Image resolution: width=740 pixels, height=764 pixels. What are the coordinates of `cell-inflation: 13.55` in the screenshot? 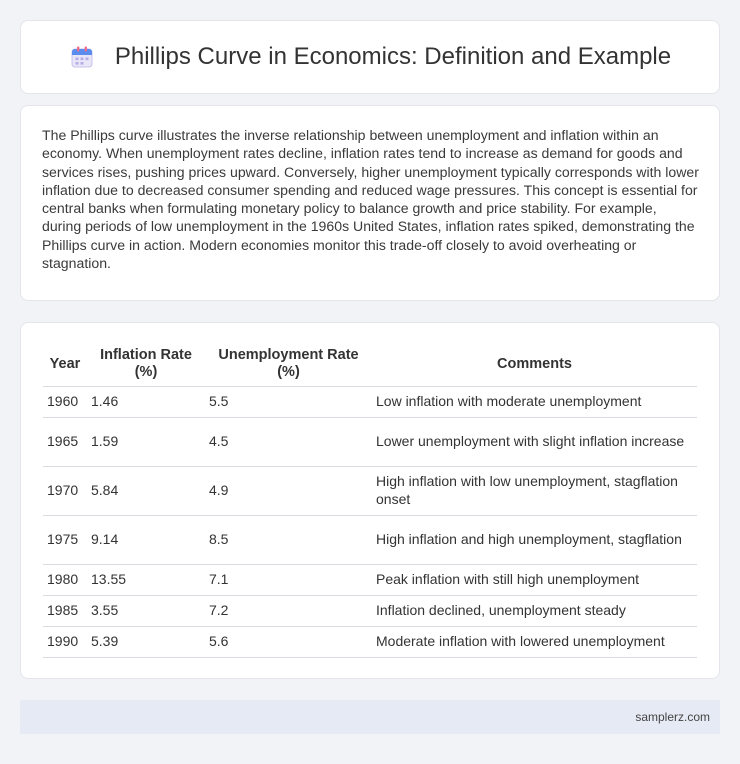 It's located at (146, 580).